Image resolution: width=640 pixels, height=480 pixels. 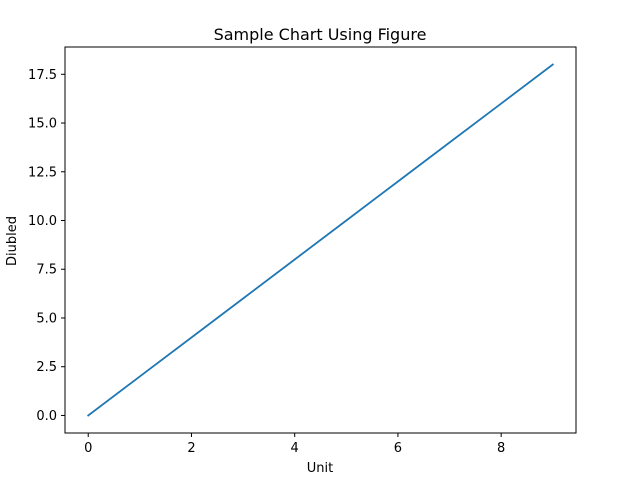 What do you see at coordinates (46, 318) in the screenshot?
I see `y-tick-label: 5.0` at bounding box center [46, 318].